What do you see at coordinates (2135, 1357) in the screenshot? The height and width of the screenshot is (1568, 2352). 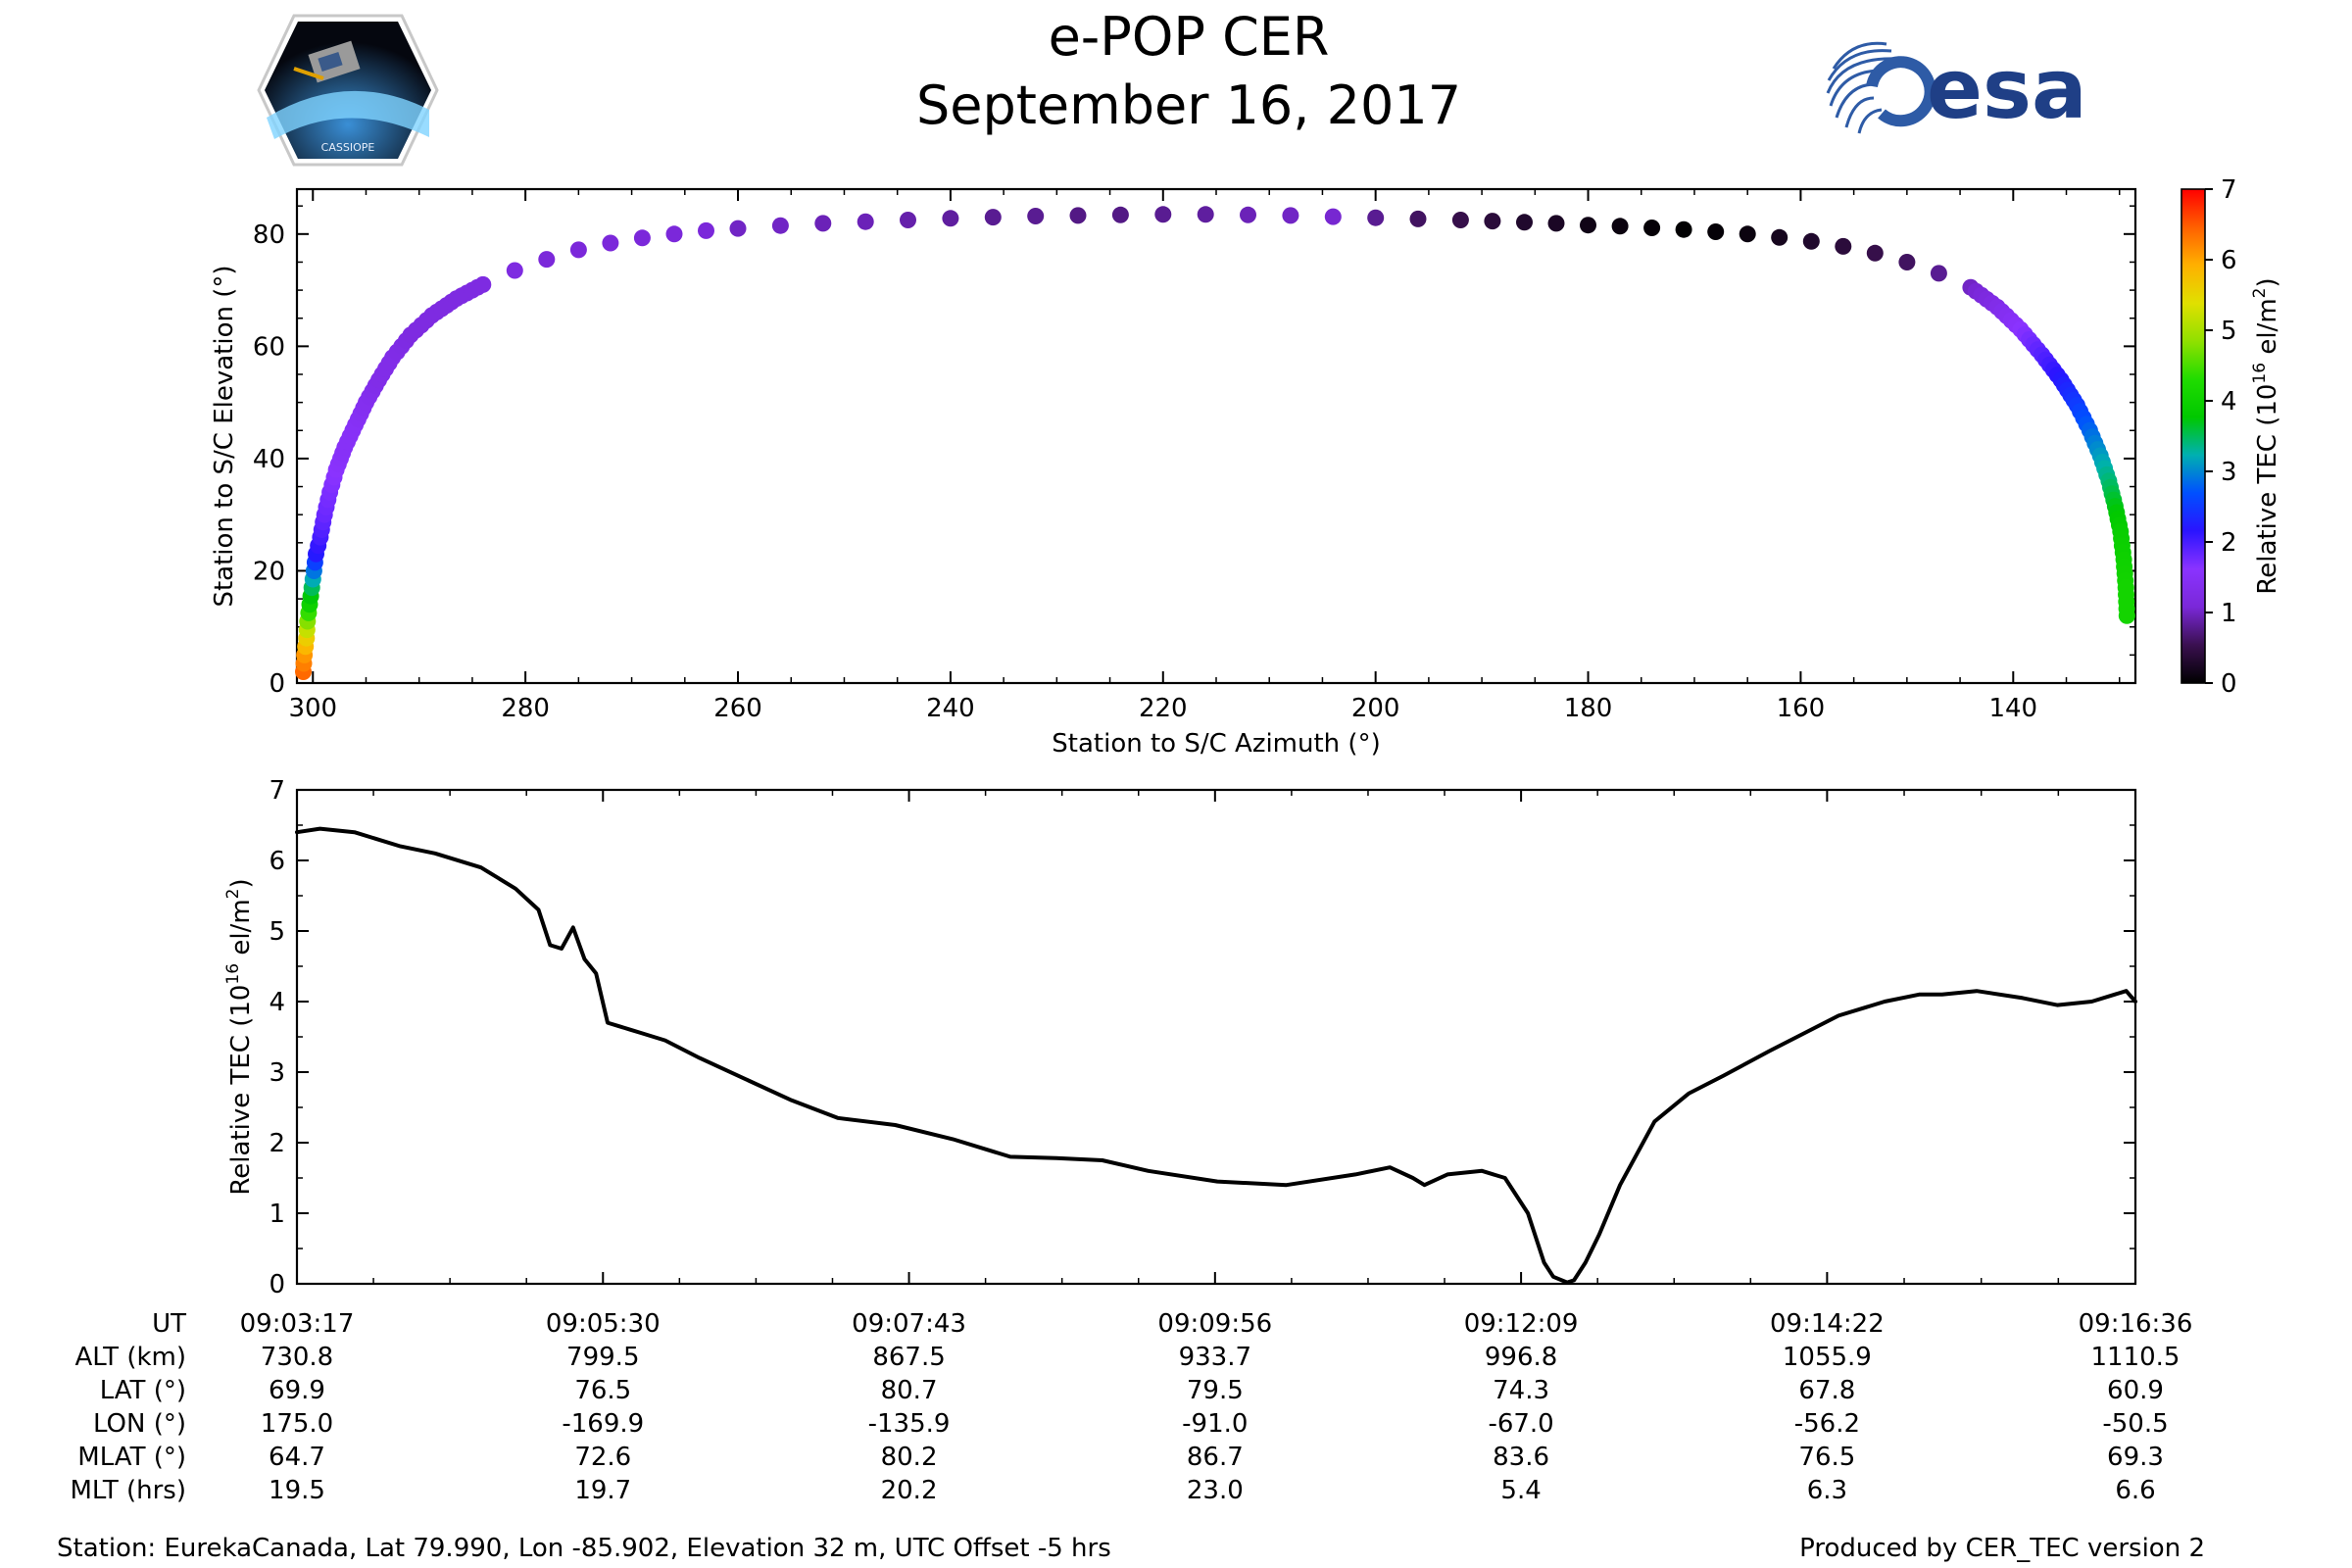 I see `table-cell: 1110.5` at bounding box center [2135, 1357].